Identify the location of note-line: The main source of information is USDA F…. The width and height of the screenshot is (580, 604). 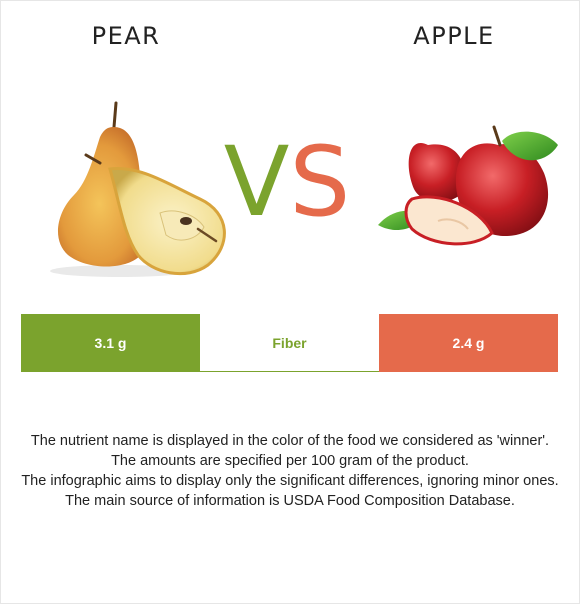
(290, 501).